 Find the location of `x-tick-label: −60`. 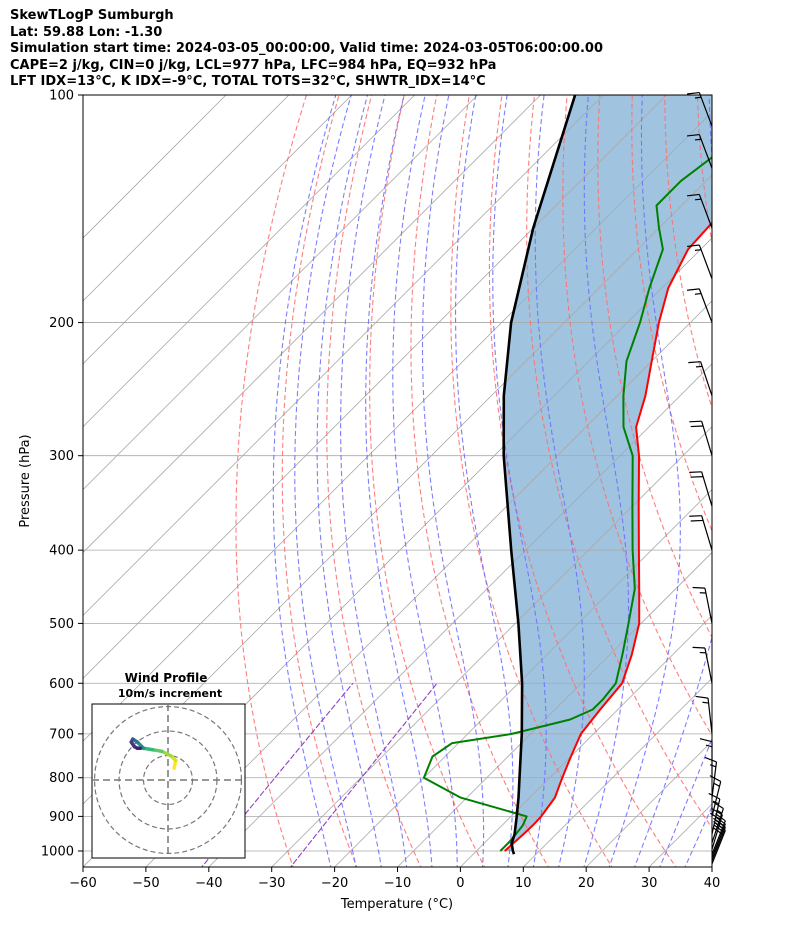

x-tick-label: −60 is located at coordinates (82, 883).